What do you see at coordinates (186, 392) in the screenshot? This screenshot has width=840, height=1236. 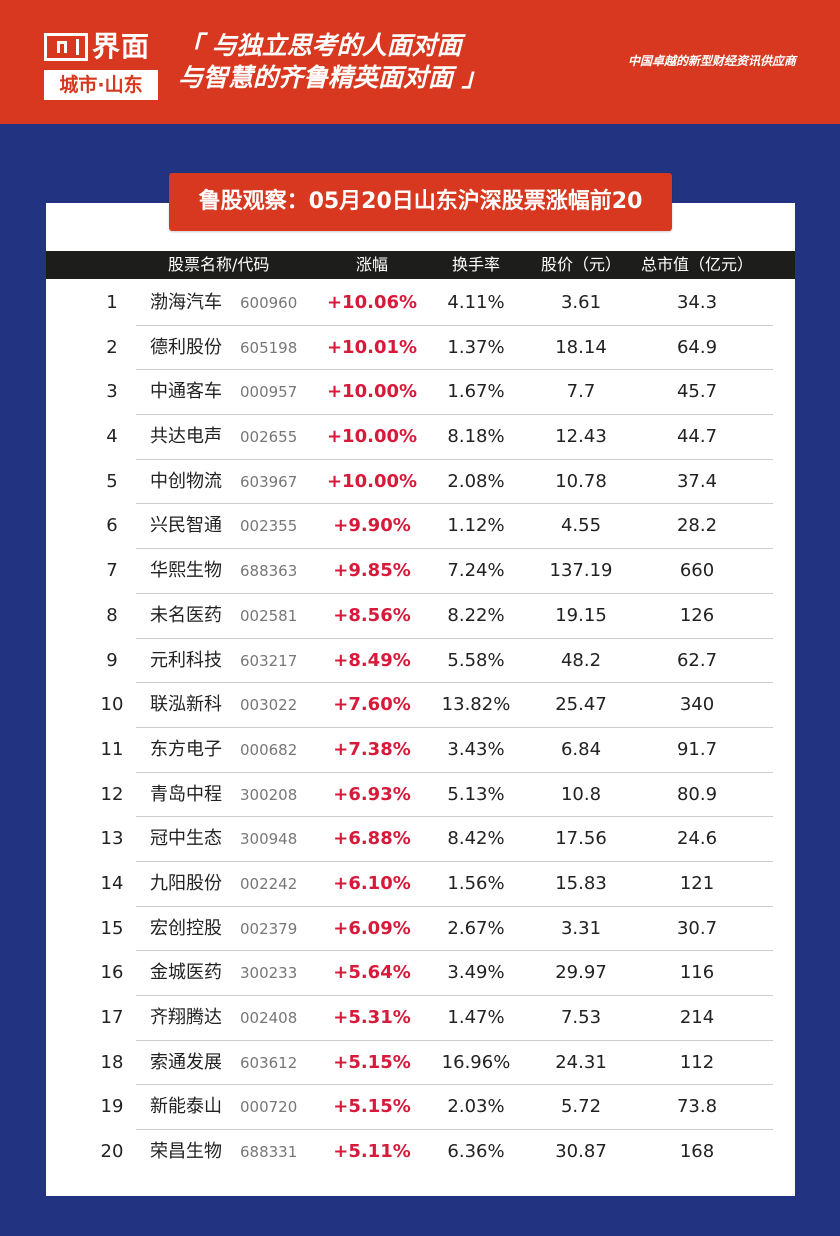 I see `stock-name: 中通客车` at bounding box center [186, 392].